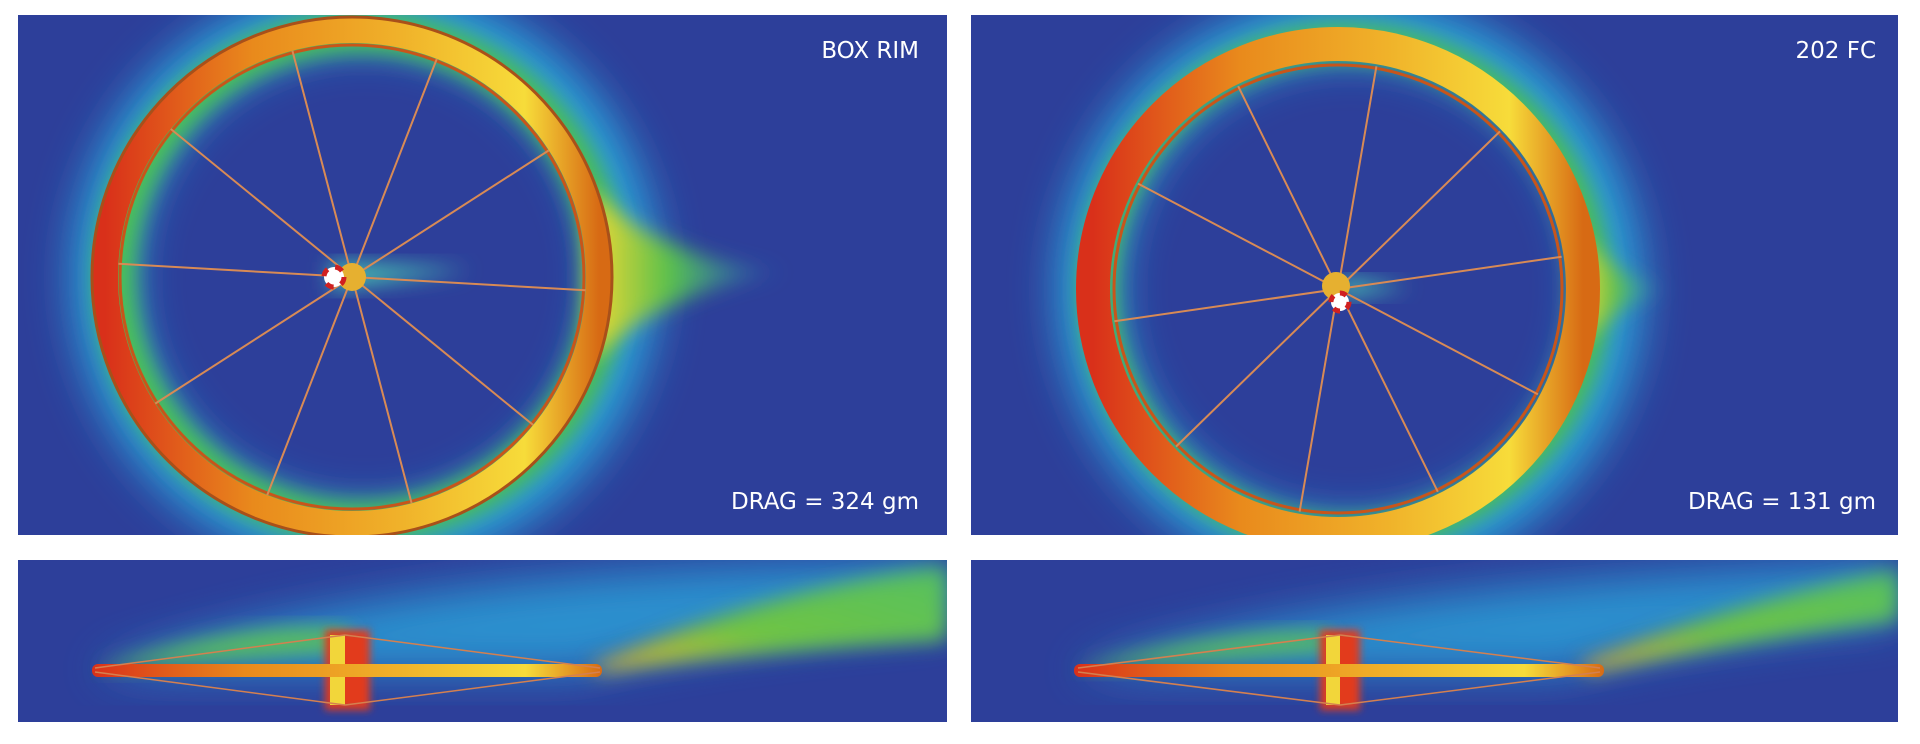 The image size is (1920, 744). Describe the element at coordinates (870, 51) in the screenshot. I see `panel-label: BOX RIM` at that location.